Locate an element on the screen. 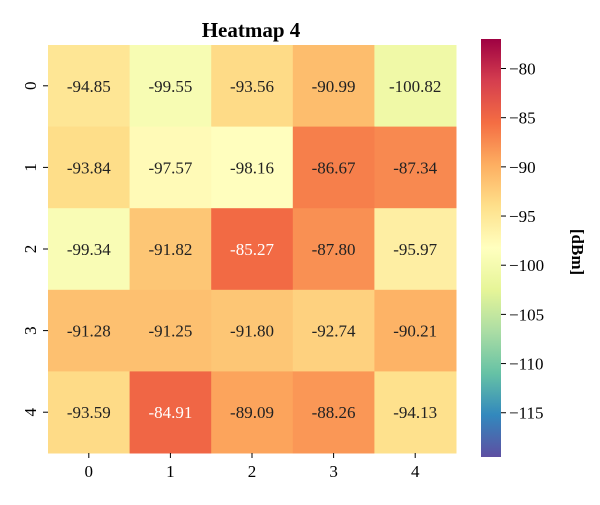 Image resolution: width=600 pixels, height=505 pixels. colorbar-tick-label: −85 is located at coordinates (522, 118).